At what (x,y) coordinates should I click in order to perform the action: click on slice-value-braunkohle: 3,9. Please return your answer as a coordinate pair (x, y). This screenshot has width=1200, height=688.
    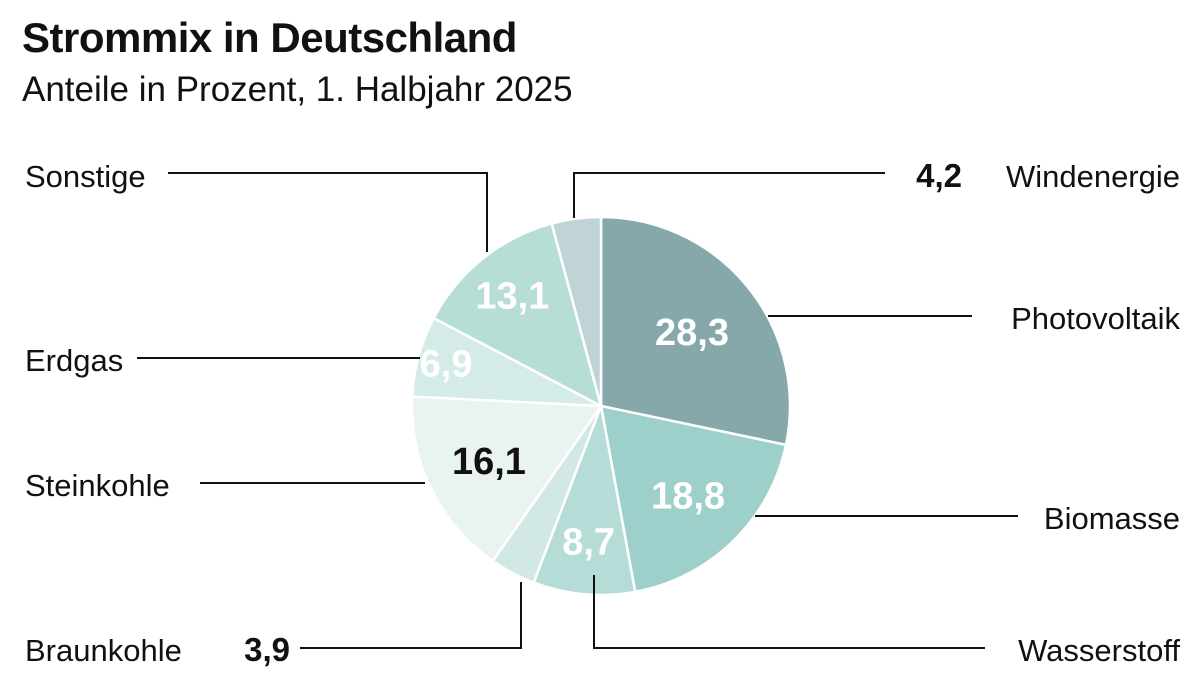
    Looking at the image, I should click on (267, 649).